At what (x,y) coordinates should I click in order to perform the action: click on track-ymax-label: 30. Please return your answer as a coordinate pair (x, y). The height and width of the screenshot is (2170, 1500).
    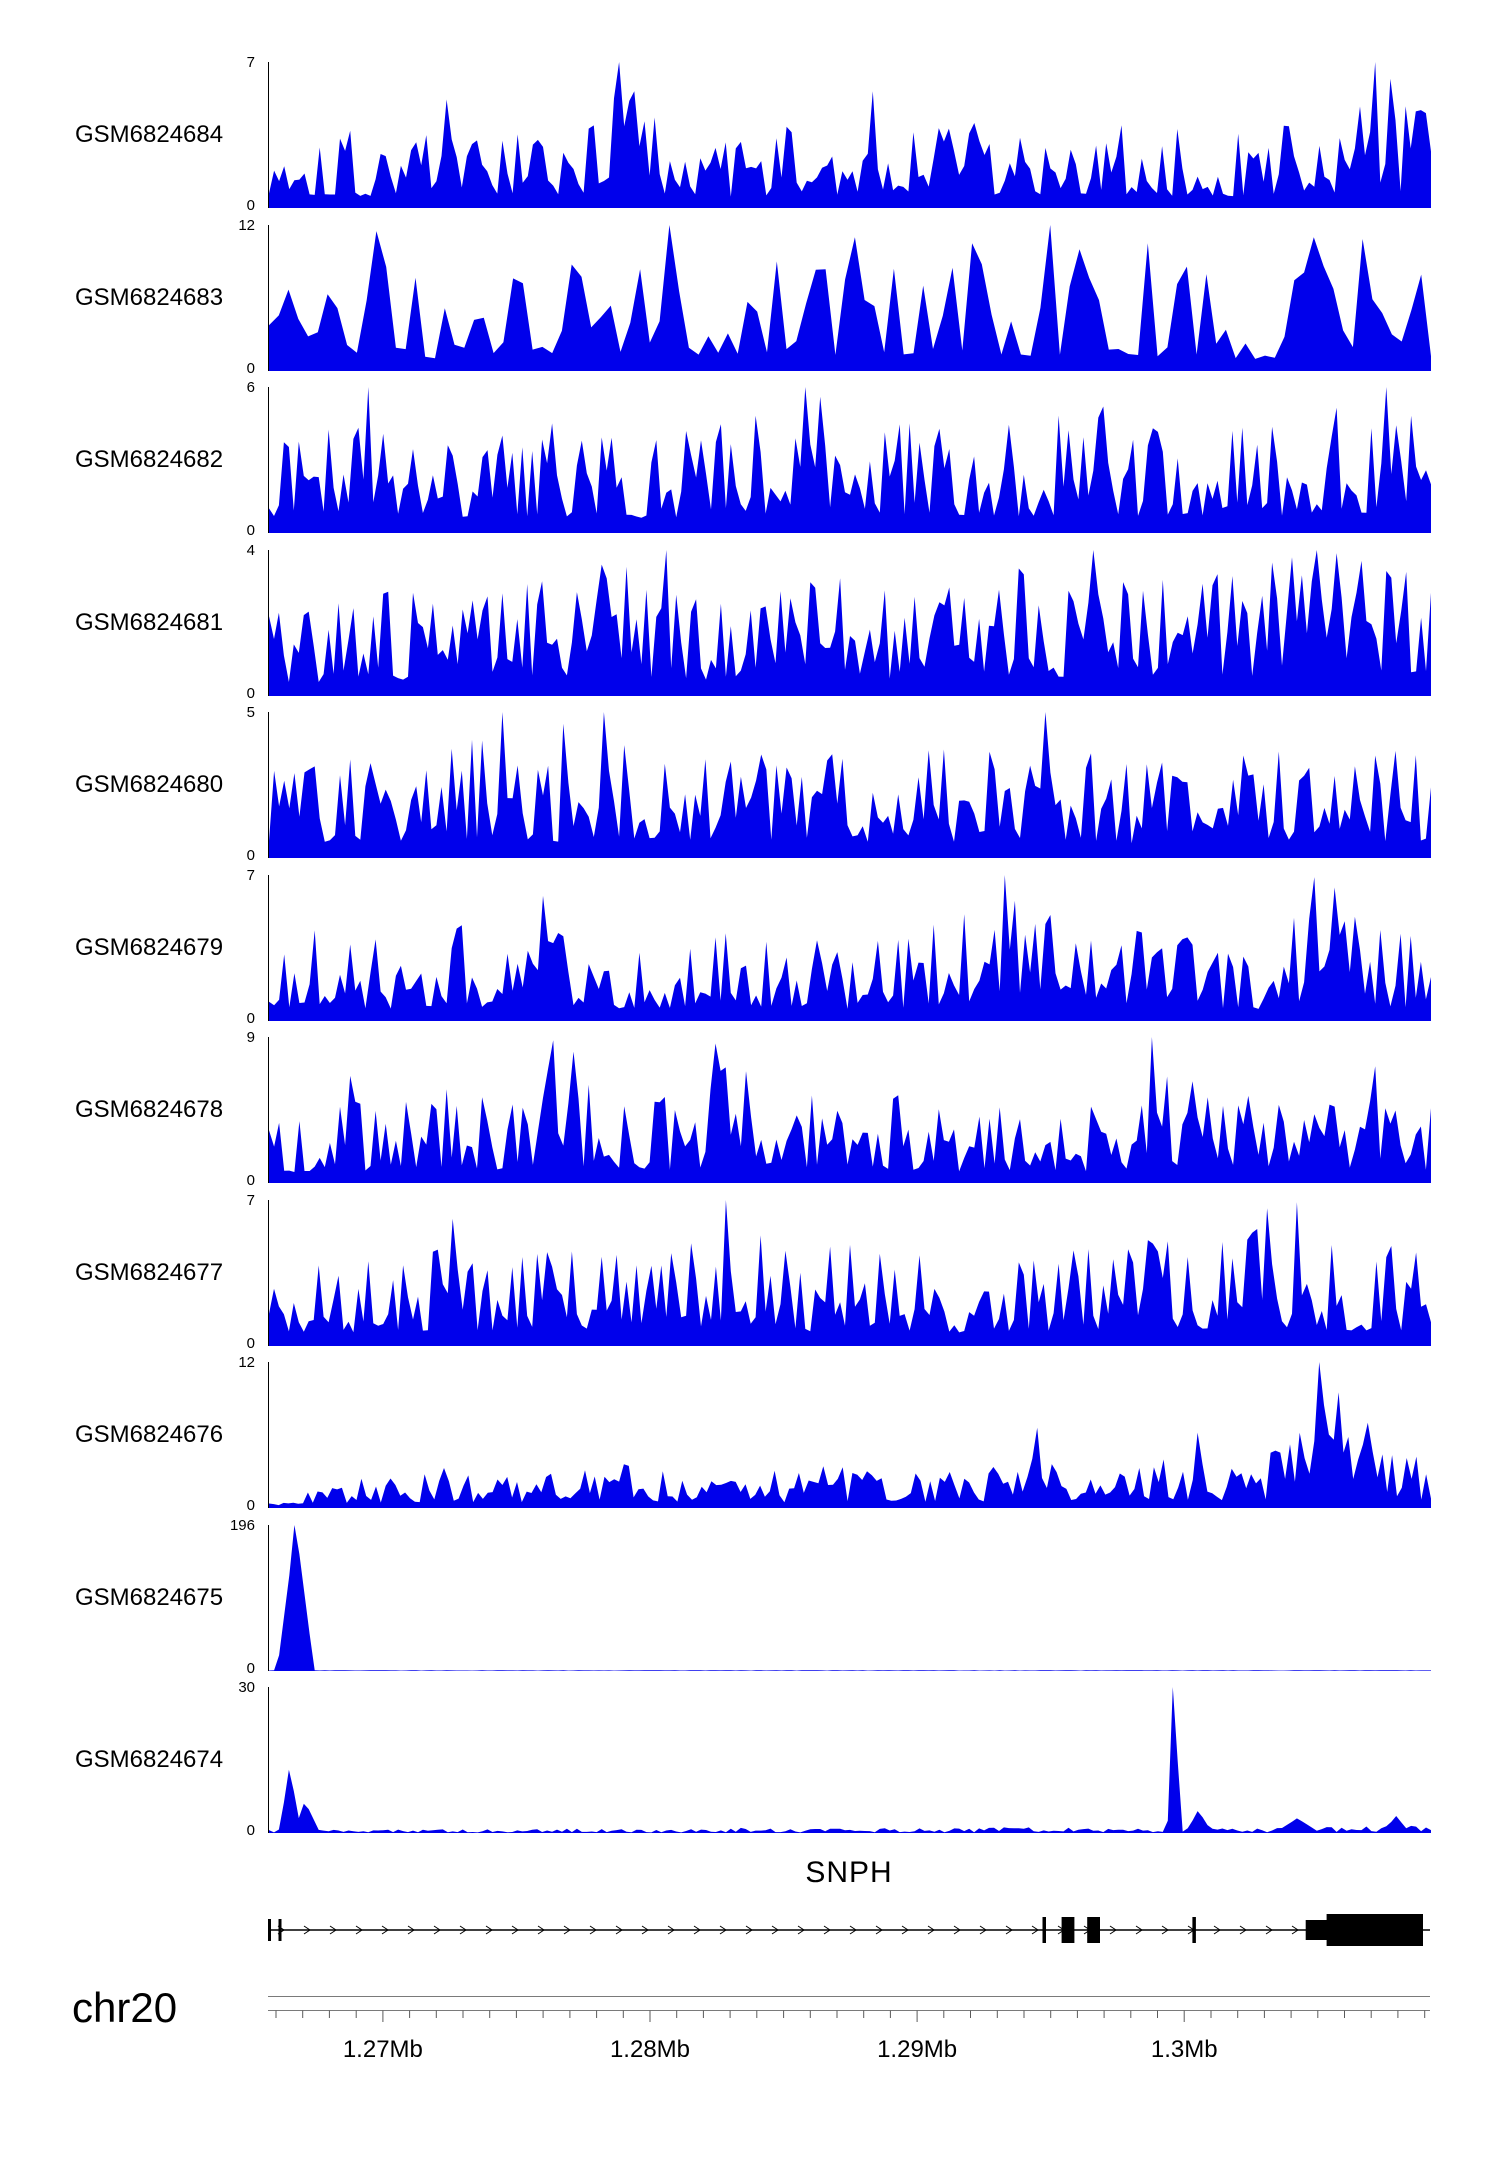
    Looking at the image, I should click on (246, 1687).